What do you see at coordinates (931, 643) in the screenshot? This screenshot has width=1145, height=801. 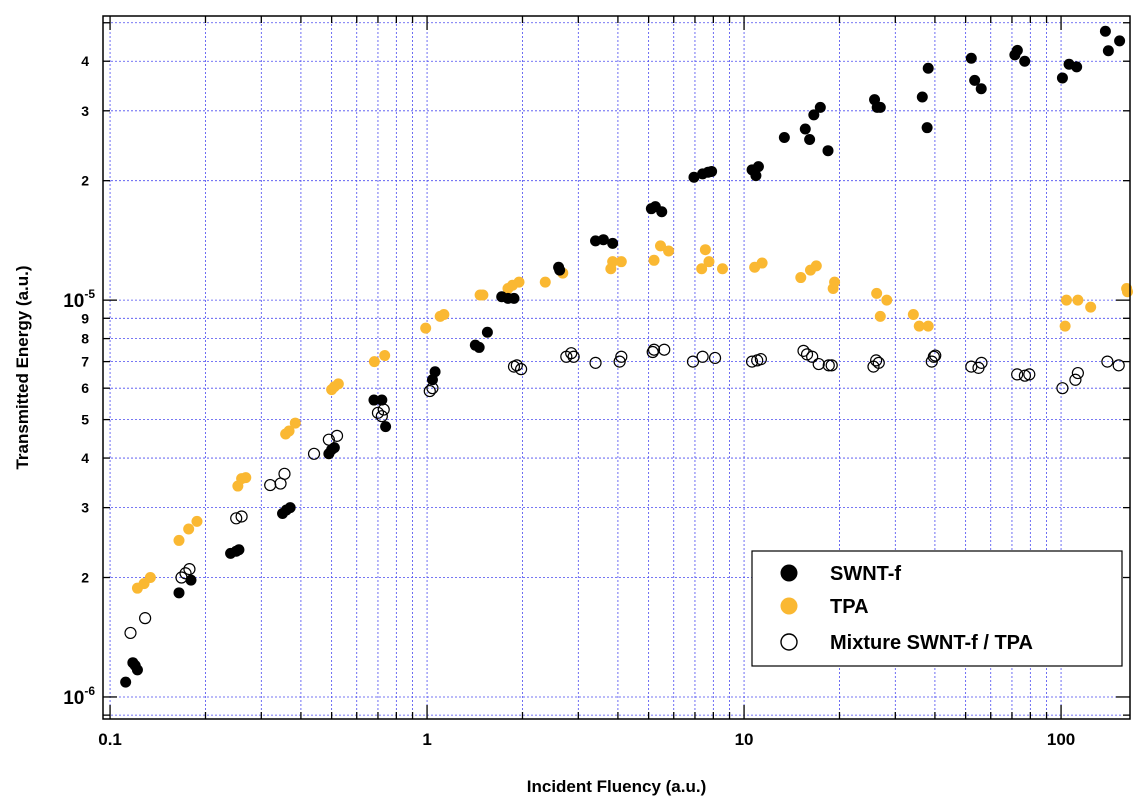 I see `legend-label-mixture: Mixture SWNT-f / TPA` at bounding box center [931, 643].